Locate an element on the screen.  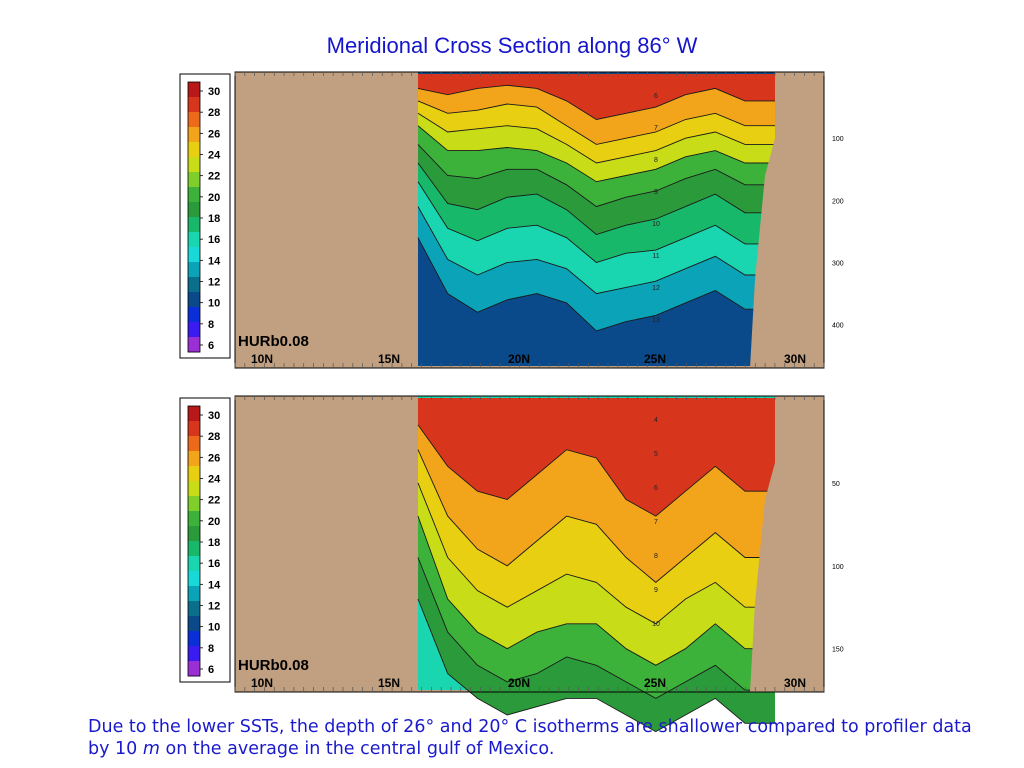
depth-tick-label: 200 is located at coordinates (838, 201).